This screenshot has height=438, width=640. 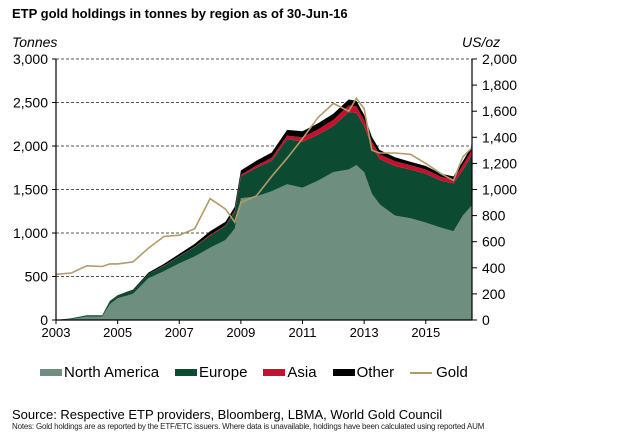 I want to click on legend-item-north-america: North America, so click(x=99, y=372).